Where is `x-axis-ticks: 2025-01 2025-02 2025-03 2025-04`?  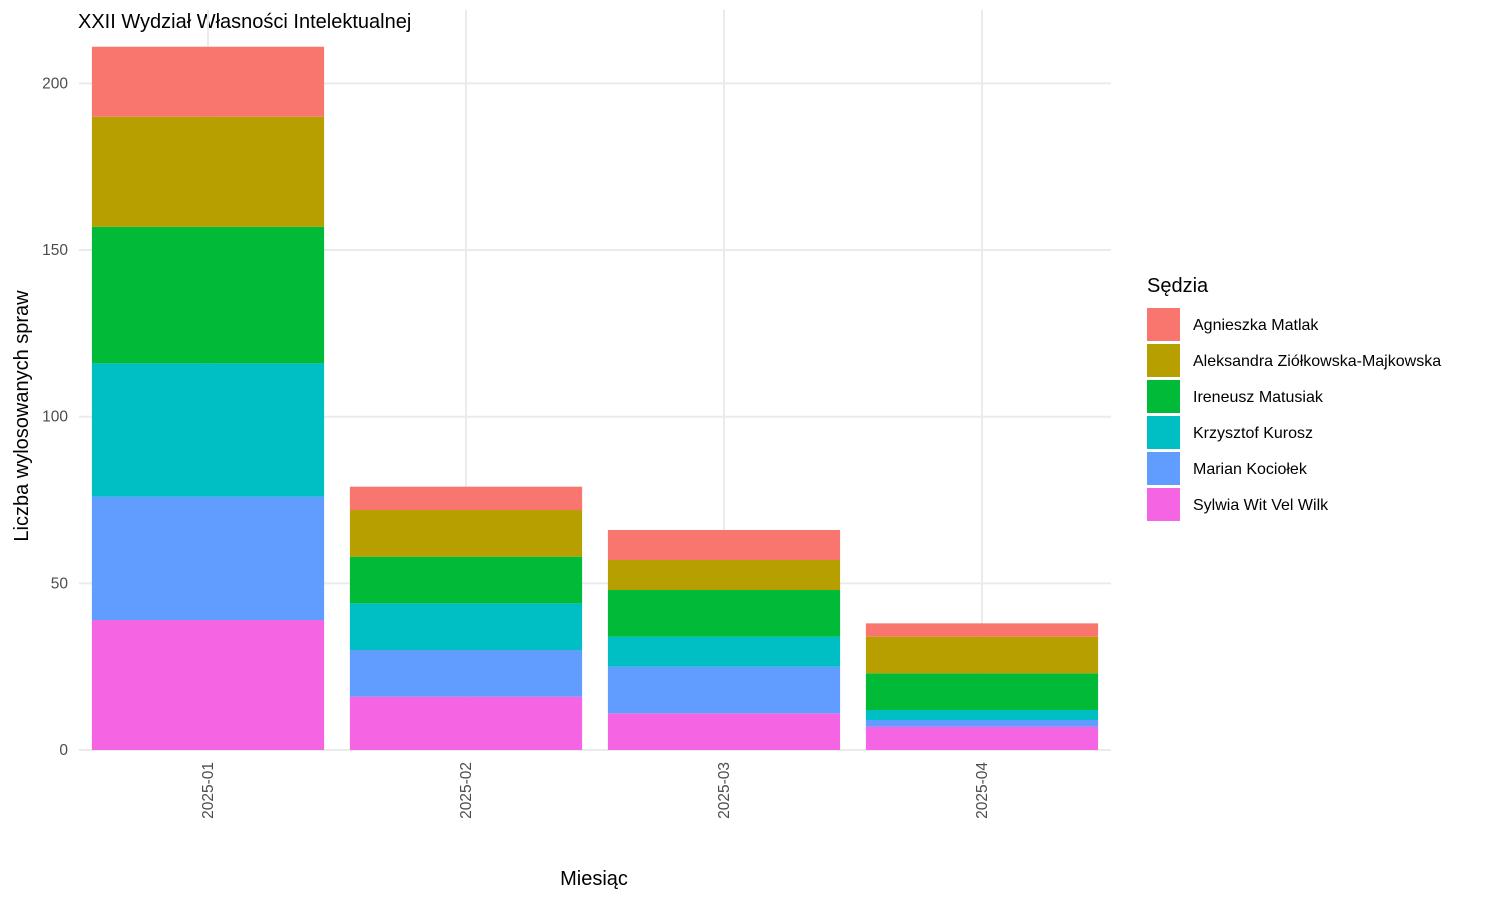
x-axis-ticks: 2025-01 2025-02 2025-03 2025-04 is located at coordinates (595, 790).